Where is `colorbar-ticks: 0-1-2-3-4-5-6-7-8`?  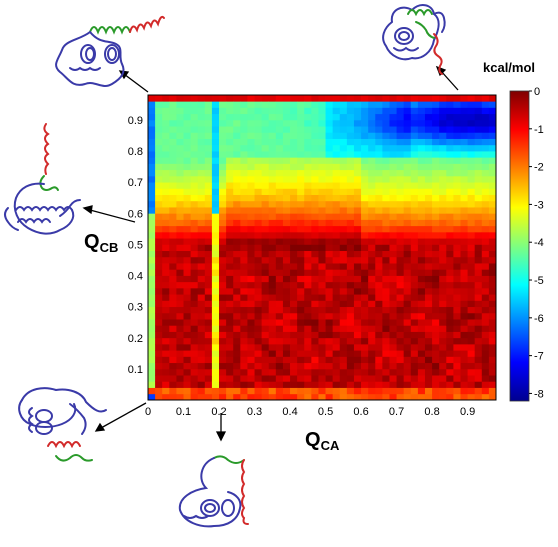 colorbar-ticks: 0-1-2-3-4-5-6-7-8 is located at coordinates (536, 243).